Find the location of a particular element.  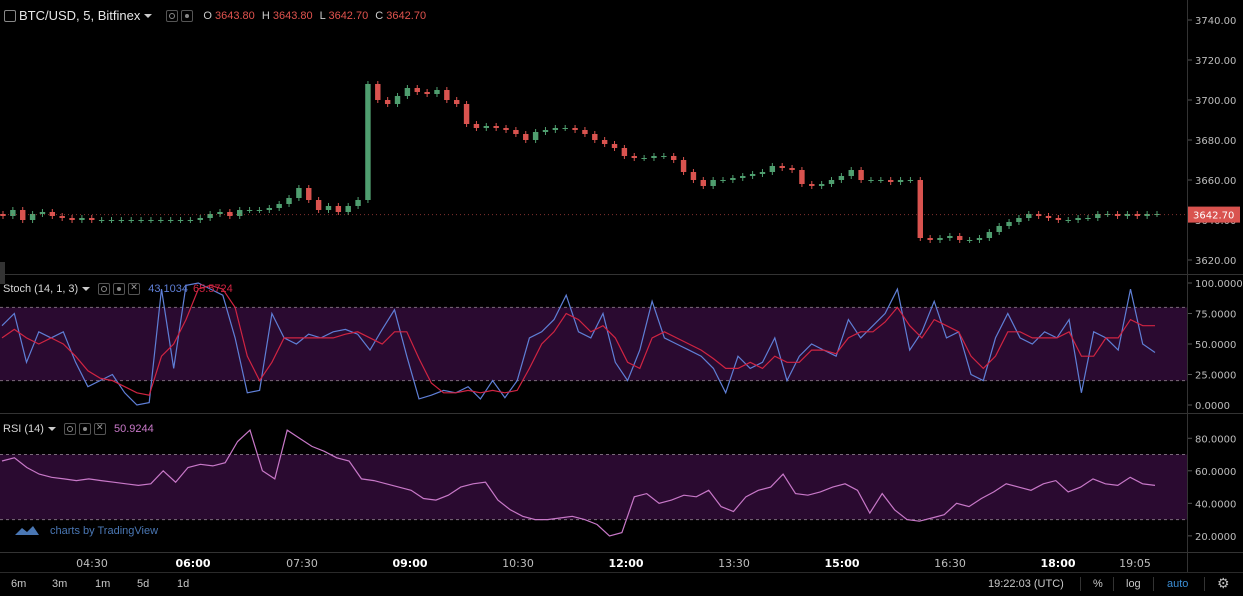

log-toggle: log is located at coordinates (1133, 584).